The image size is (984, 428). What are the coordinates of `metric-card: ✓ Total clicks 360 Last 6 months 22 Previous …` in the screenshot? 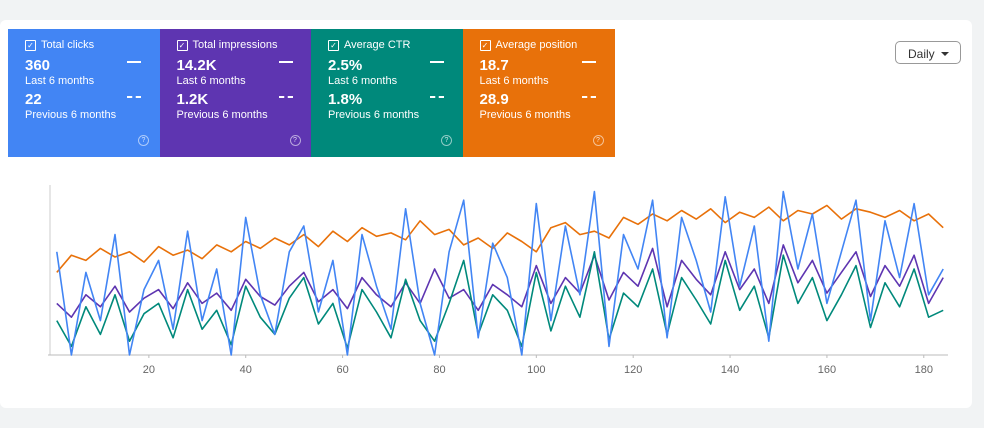 It's located at (84, 93).